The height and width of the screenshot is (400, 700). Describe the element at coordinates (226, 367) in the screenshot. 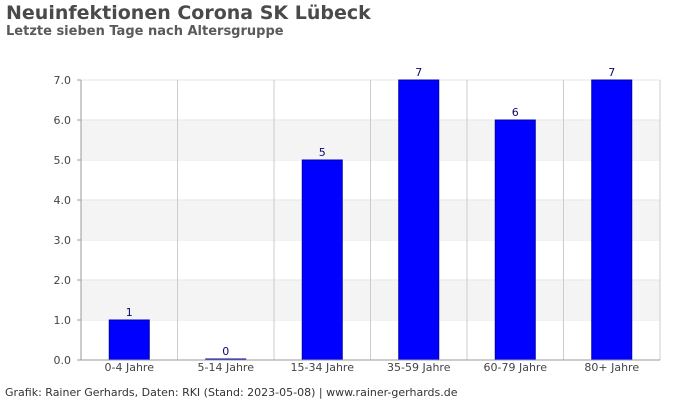

I see `x-tick-label: 5-14 Jahre` at that location.